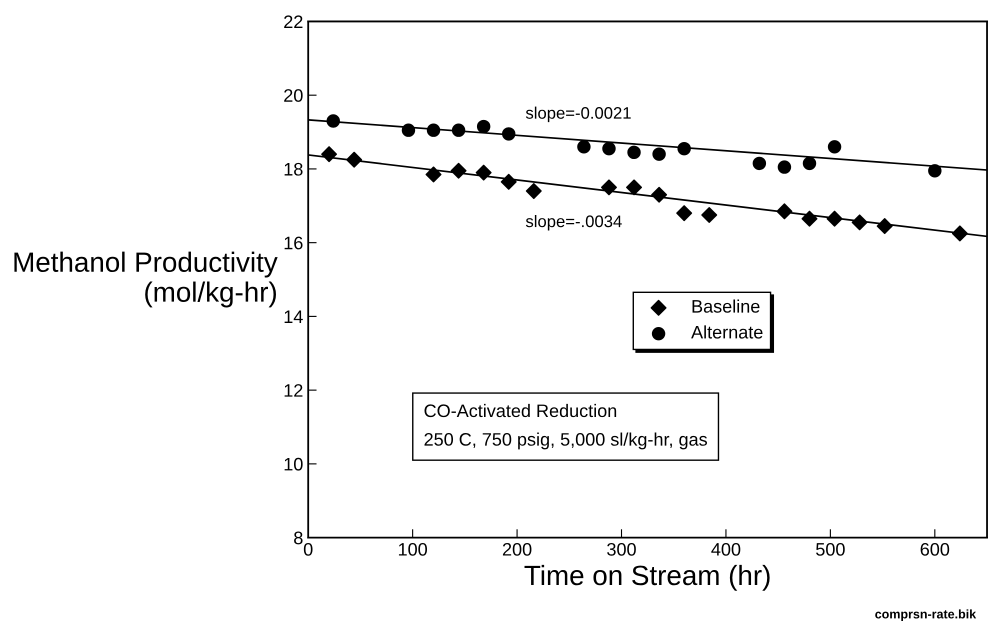 The height and width of the screenshot is (631, 991). What do you see at coordinates (293, 464) in the screenshot?
I see `y-tick-label: 10` at bounding box center [293, 464].